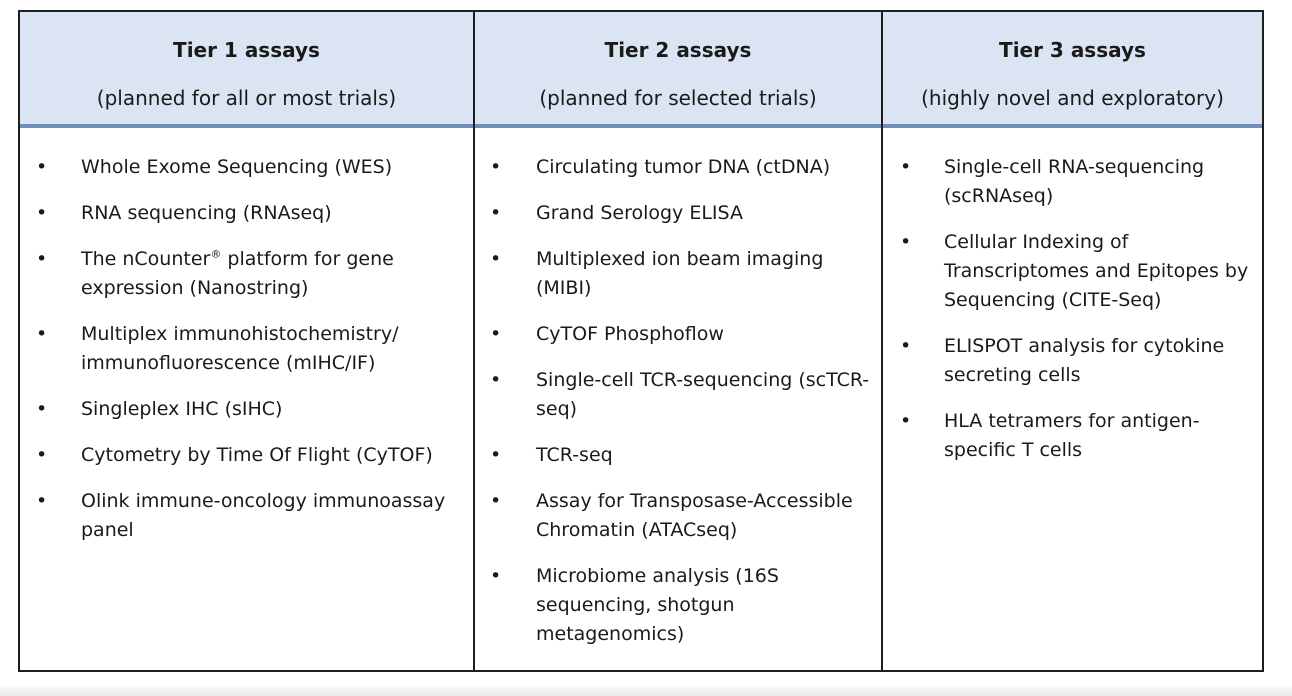  I want to click on list-item: • Cytometry by Time Of Flight (CyTOF), so click(246, 455).